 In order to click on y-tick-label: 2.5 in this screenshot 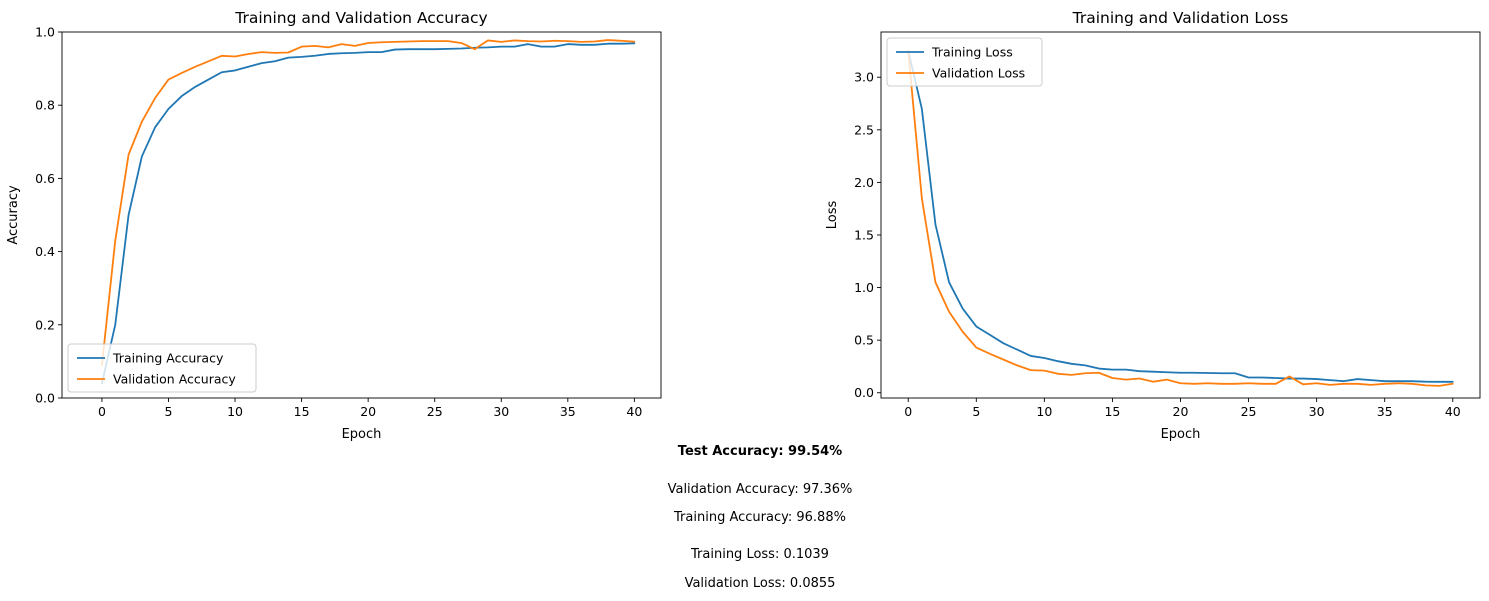, I will do `click(864, 129)`.